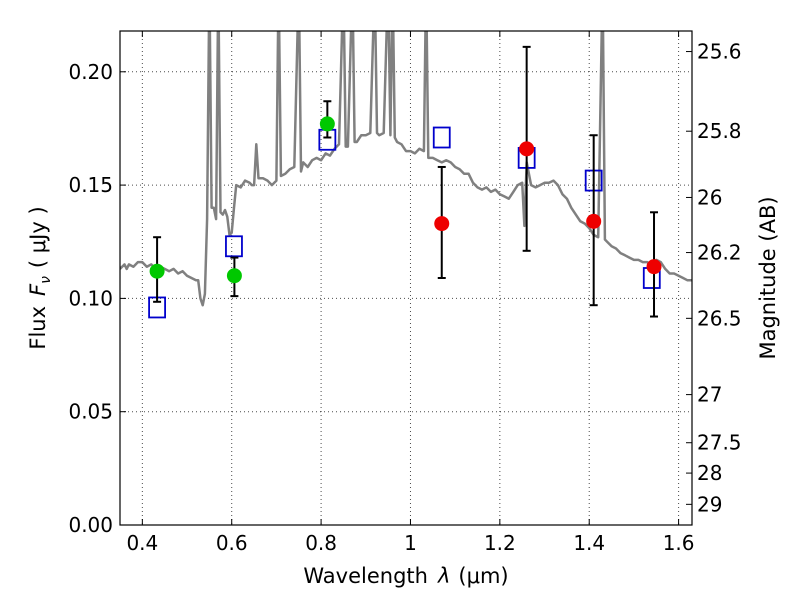 The image size is (800, 600). What do you see at coordinates (719, 318) in the screenshot?
I see `magnitude-tick-label: 26.5` at bounding box center [719, 318].